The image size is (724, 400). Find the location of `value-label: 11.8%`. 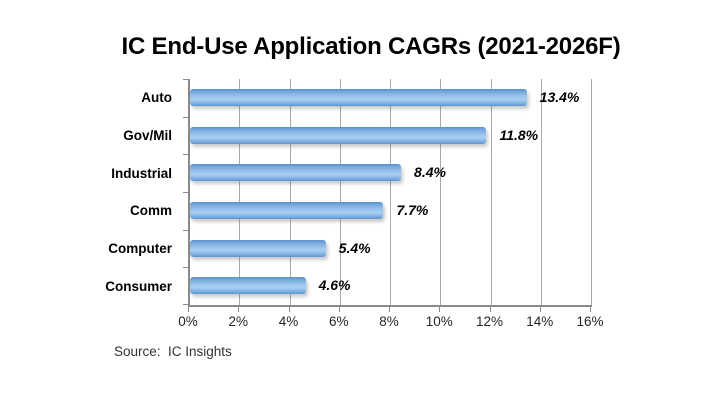

value-label: 11.8% is located at coordinates (519, 134).